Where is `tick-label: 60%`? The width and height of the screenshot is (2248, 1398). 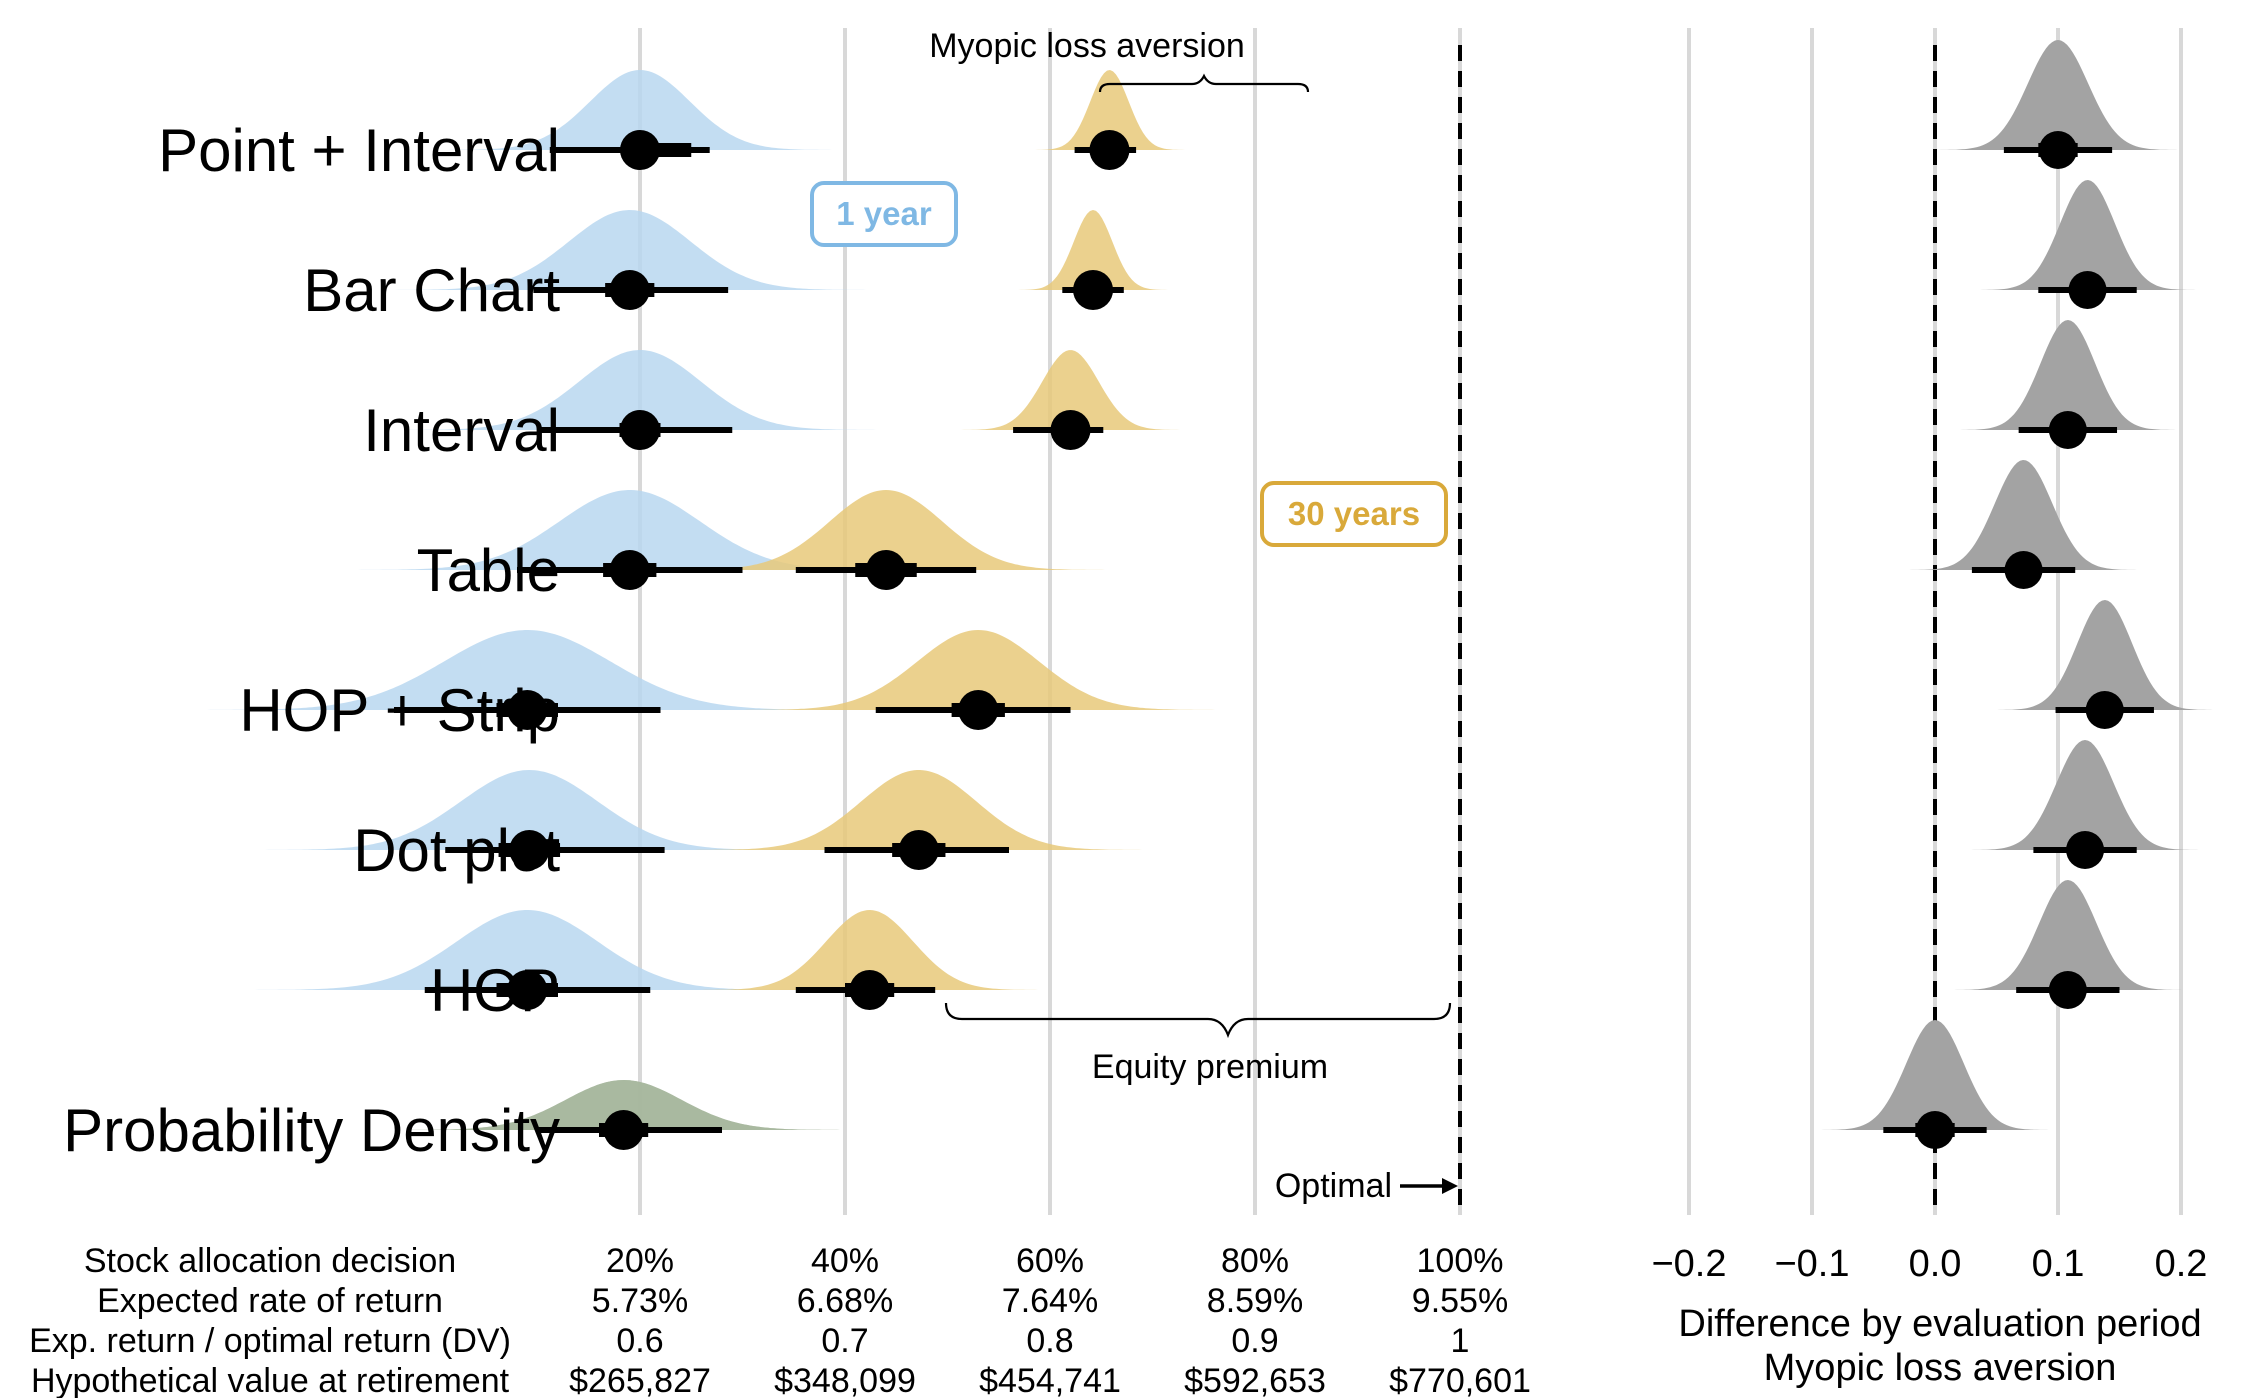
tick-label: 60% is located at coordinates (1050, 1261).